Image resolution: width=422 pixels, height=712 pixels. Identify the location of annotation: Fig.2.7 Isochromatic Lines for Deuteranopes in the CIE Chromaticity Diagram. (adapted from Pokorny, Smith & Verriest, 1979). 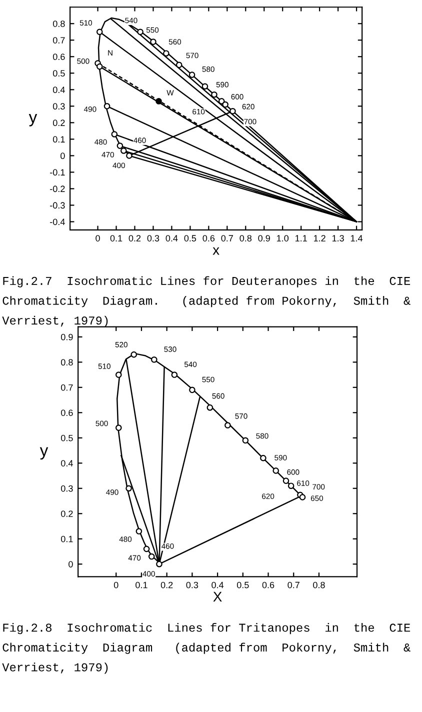
(206, 301).